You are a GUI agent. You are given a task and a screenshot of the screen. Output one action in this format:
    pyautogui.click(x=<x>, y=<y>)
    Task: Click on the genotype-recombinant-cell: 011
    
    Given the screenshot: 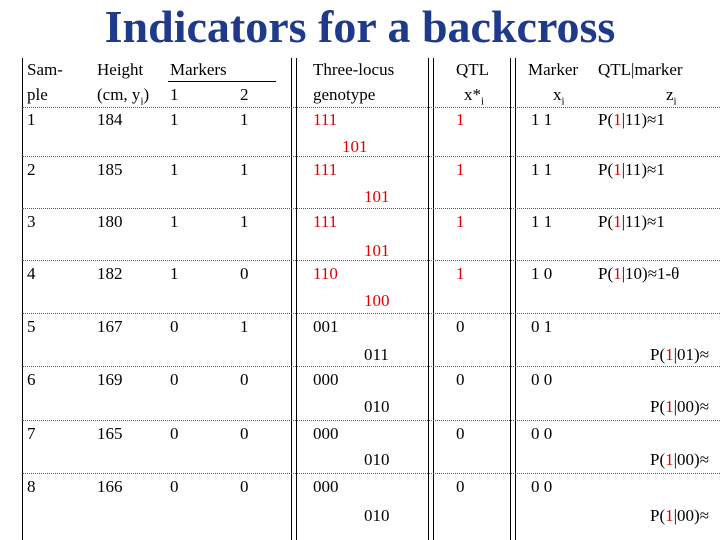 What is the action you would take?
    pyautogui.click(x=376, y=354)
    